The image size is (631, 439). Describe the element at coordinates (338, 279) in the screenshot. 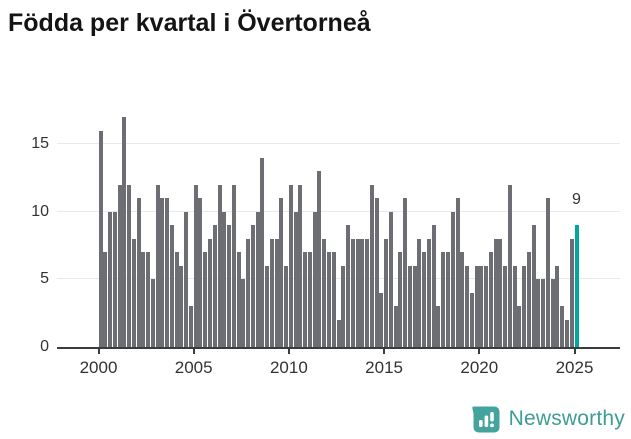

I see `gridline-y5` at that location.